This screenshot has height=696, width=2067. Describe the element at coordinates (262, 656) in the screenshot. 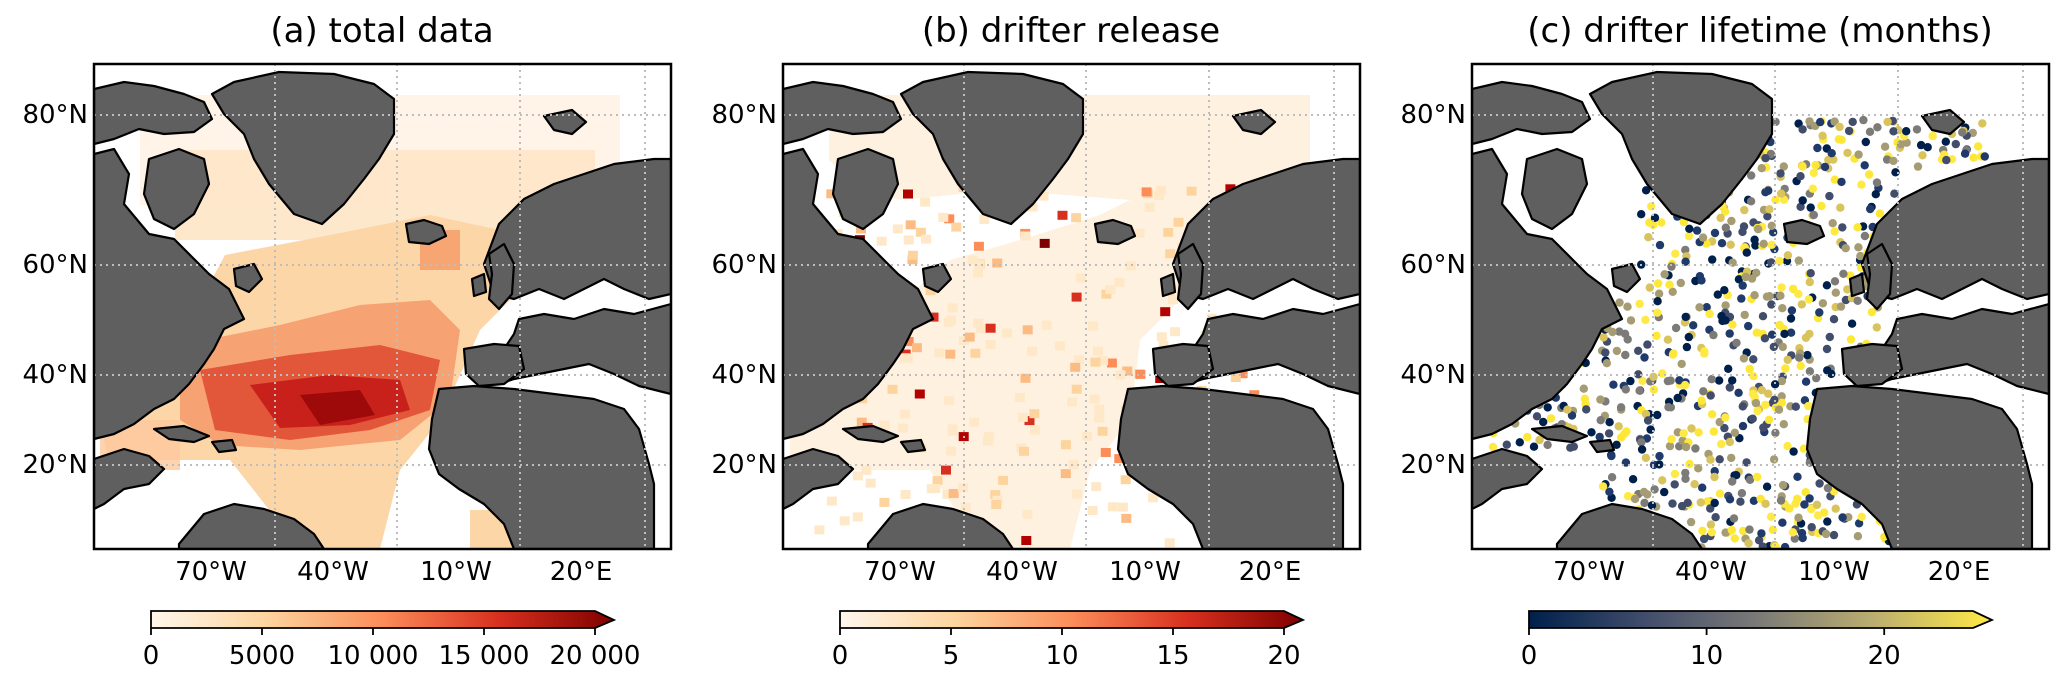

I see `panel-a-colorbar-tick-label: 5000` at that location.